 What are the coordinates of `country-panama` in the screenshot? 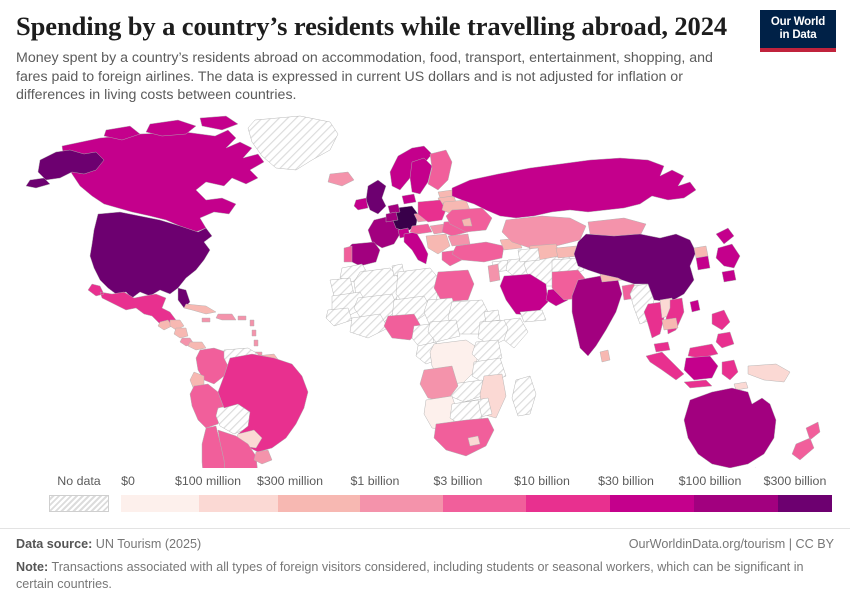 It's located at (197, 346).